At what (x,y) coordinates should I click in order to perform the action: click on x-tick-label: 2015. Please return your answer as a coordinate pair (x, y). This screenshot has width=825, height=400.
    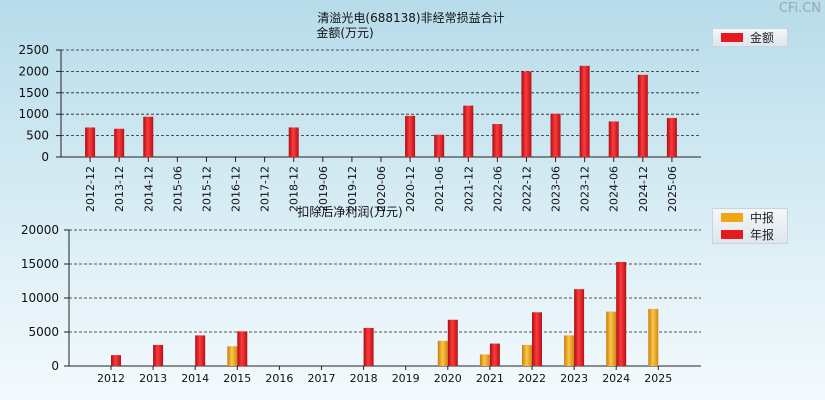
    Looking at the image, I should click on (237, 378).